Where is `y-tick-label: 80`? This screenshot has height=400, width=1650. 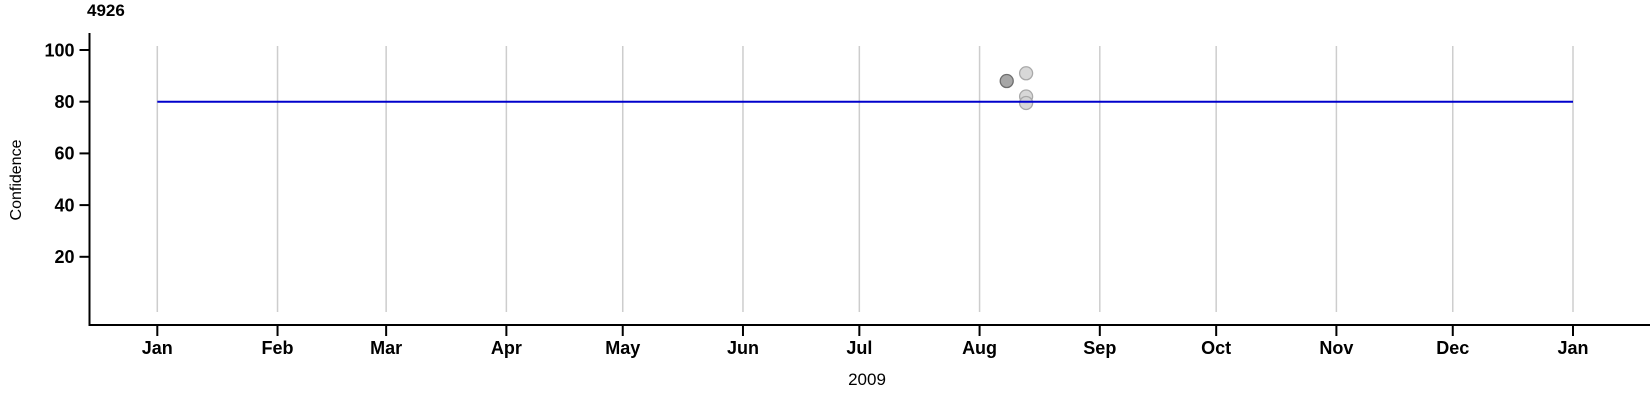
y-tick-label: 80 is located at coordinates (64, 102).